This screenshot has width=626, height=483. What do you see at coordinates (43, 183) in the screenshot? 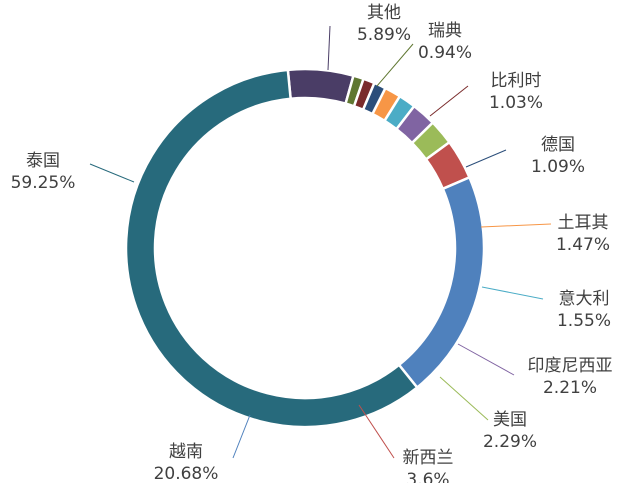
I see `slice-value-10: 59.25%` at bounding box center [43, 183].